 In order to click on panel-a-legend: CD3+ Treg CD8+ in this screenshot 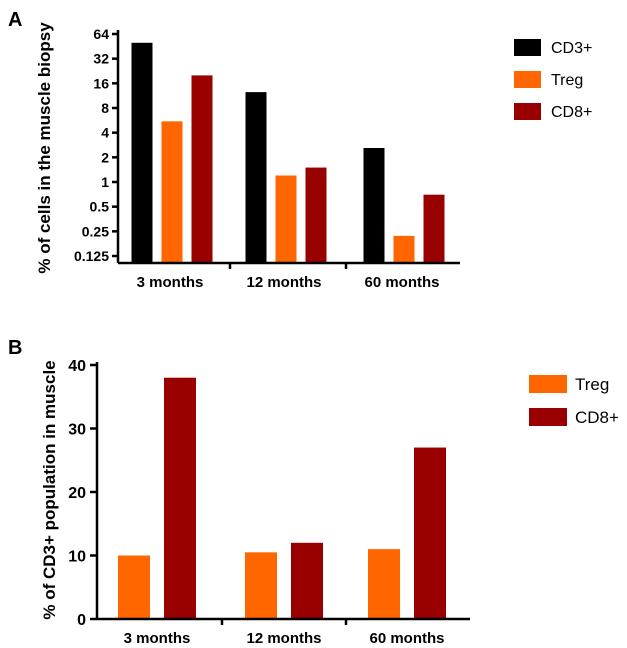, I will do `click(553, 80)`.